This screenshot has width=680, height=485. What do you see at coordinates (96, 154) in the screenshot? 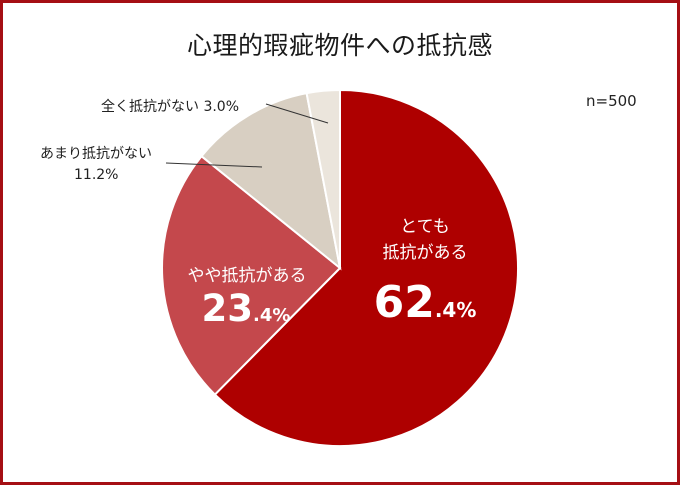
I see `label-not-much-resistant: あまり抵抗がない` at bounding box center [96, 154].